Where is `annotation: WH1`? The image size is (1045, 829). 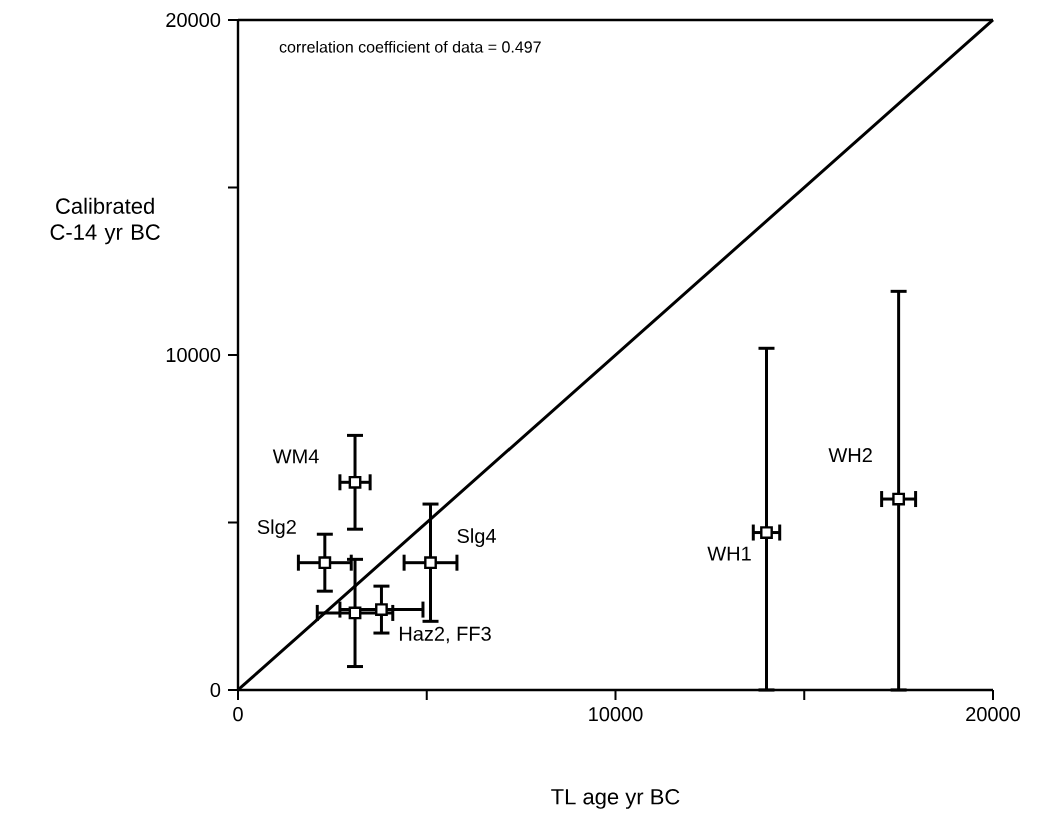 annotation: WH1 is located at coordinates (729, 553).